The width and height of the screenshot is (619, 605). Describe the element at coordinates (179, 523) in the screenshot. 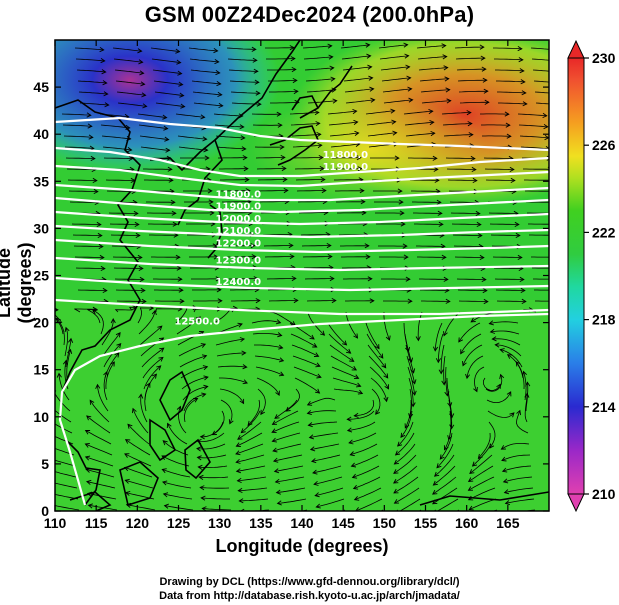

I see `x-tick-label: 125` at that location.